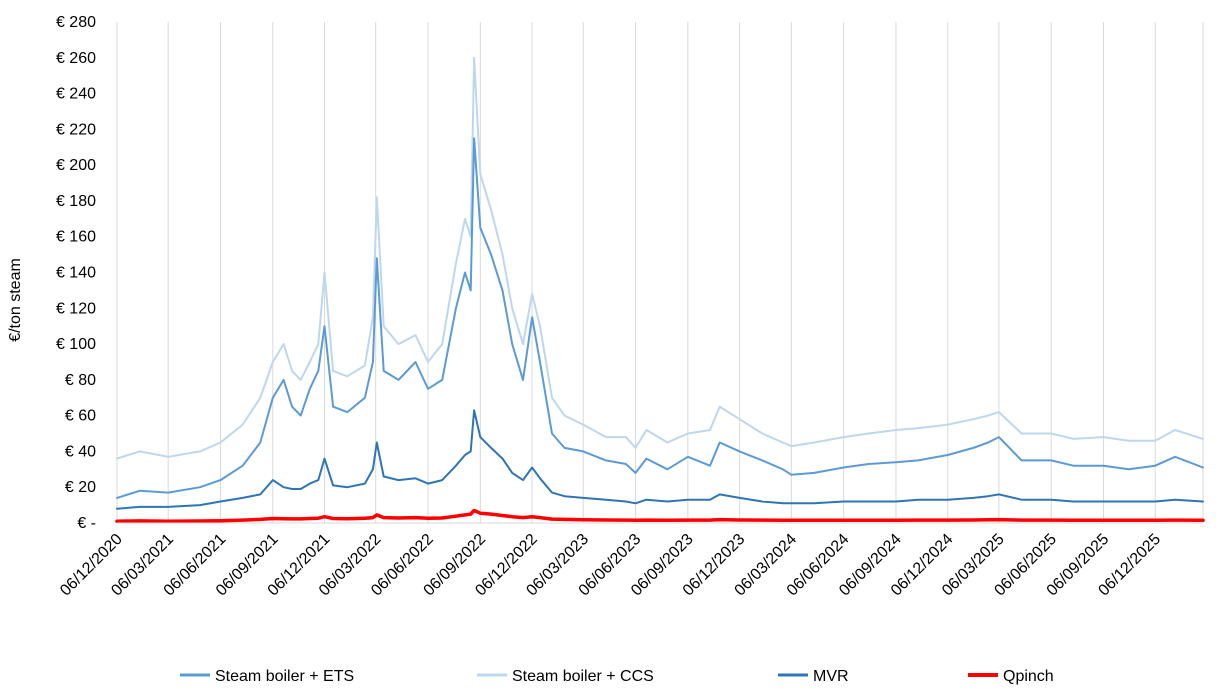  I want to click on y-tick-label: € 100, so click(76, 344).